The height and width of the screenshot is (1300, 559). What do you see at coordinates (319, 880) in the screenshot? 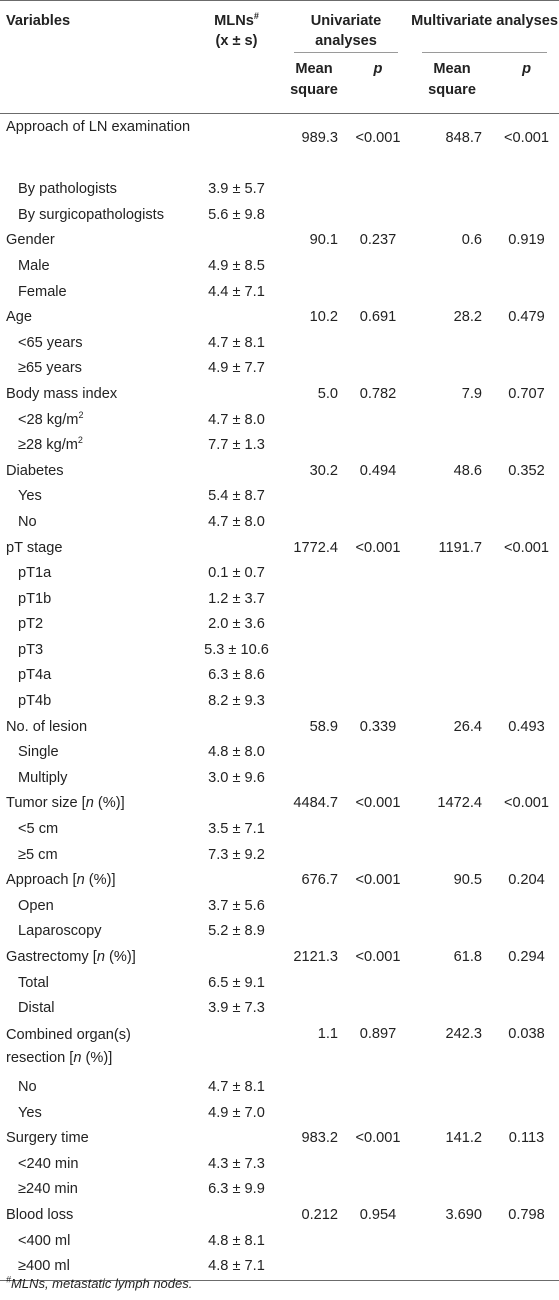
I see `univariate-mean-square: 676.7` at bounding box center [319, 880].